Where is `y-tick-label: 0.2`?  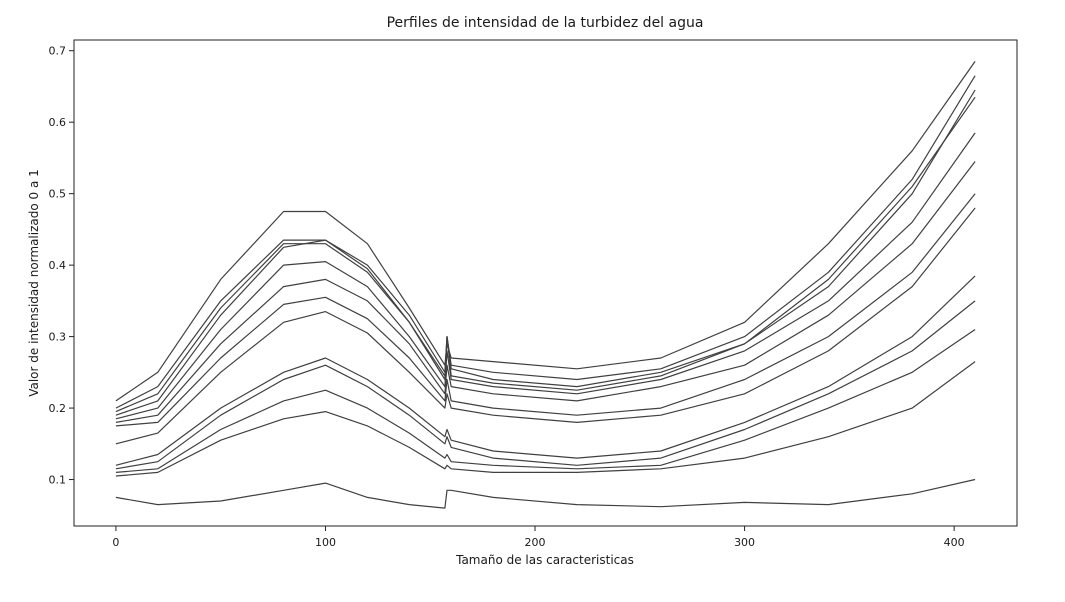 y-tick-label: 0.2 is located at coordinates (58, 408).